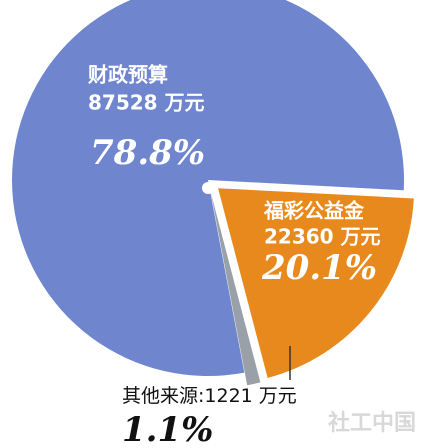 This screenshot has height=448, width=429. What do you see at coordinates (160, 396) in the screenshot?
I see `category-name: 其他来源` at bounding box center [160, 396].